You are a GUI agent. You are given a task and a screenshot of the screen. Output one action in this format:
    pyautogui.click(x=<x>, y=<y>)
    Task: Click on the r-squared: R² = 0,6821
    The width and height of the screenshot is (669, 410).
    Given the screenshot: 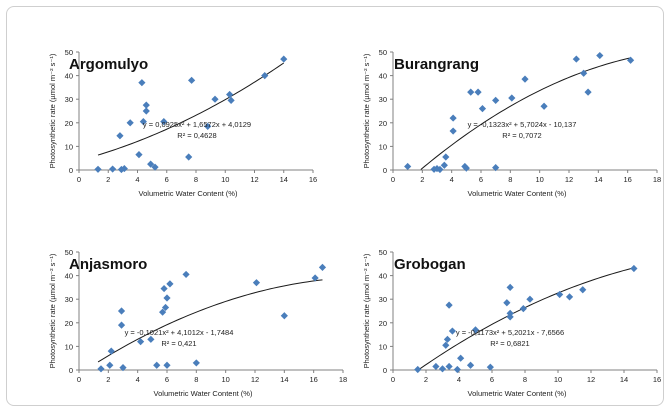 What is the action you would take?
    pyautogui.click(x=509, y=343)
    